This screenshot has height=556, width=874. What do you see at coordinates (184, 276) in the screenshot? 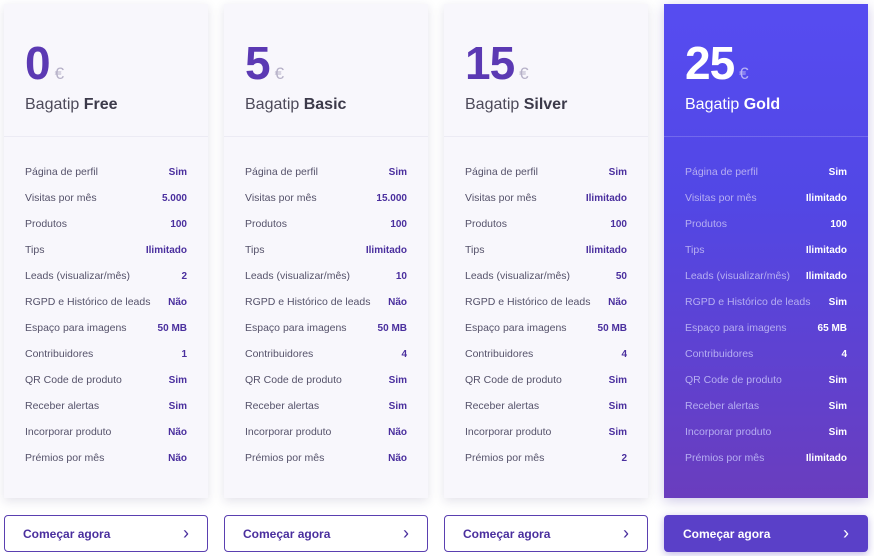
I see `feature-value: 2` at bounding box center [184, 276].